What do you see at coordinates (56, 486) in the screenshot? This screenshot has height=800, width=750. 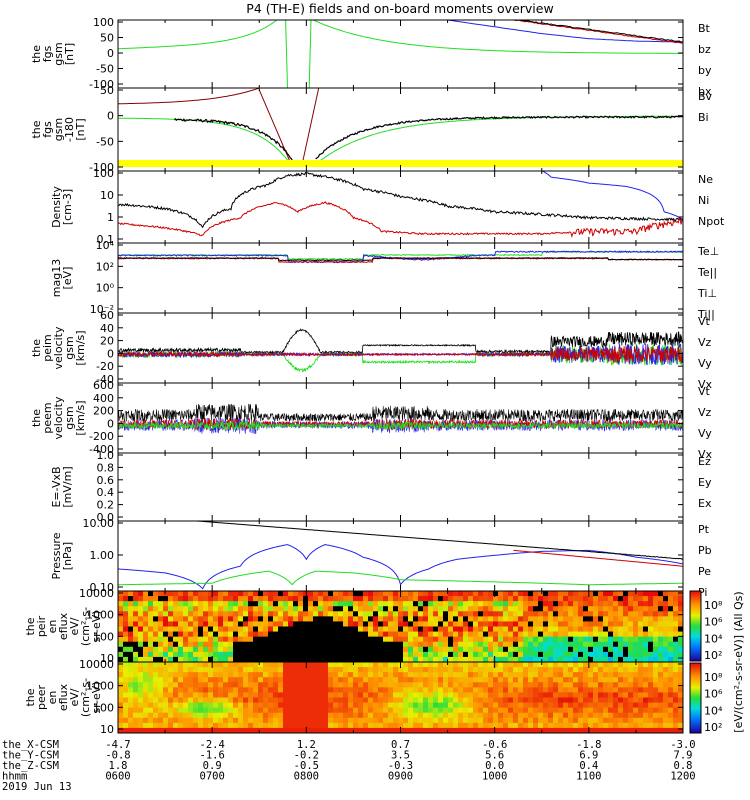 I see `ylabel-line: E=-VxB` at bounding box center [56, 486].